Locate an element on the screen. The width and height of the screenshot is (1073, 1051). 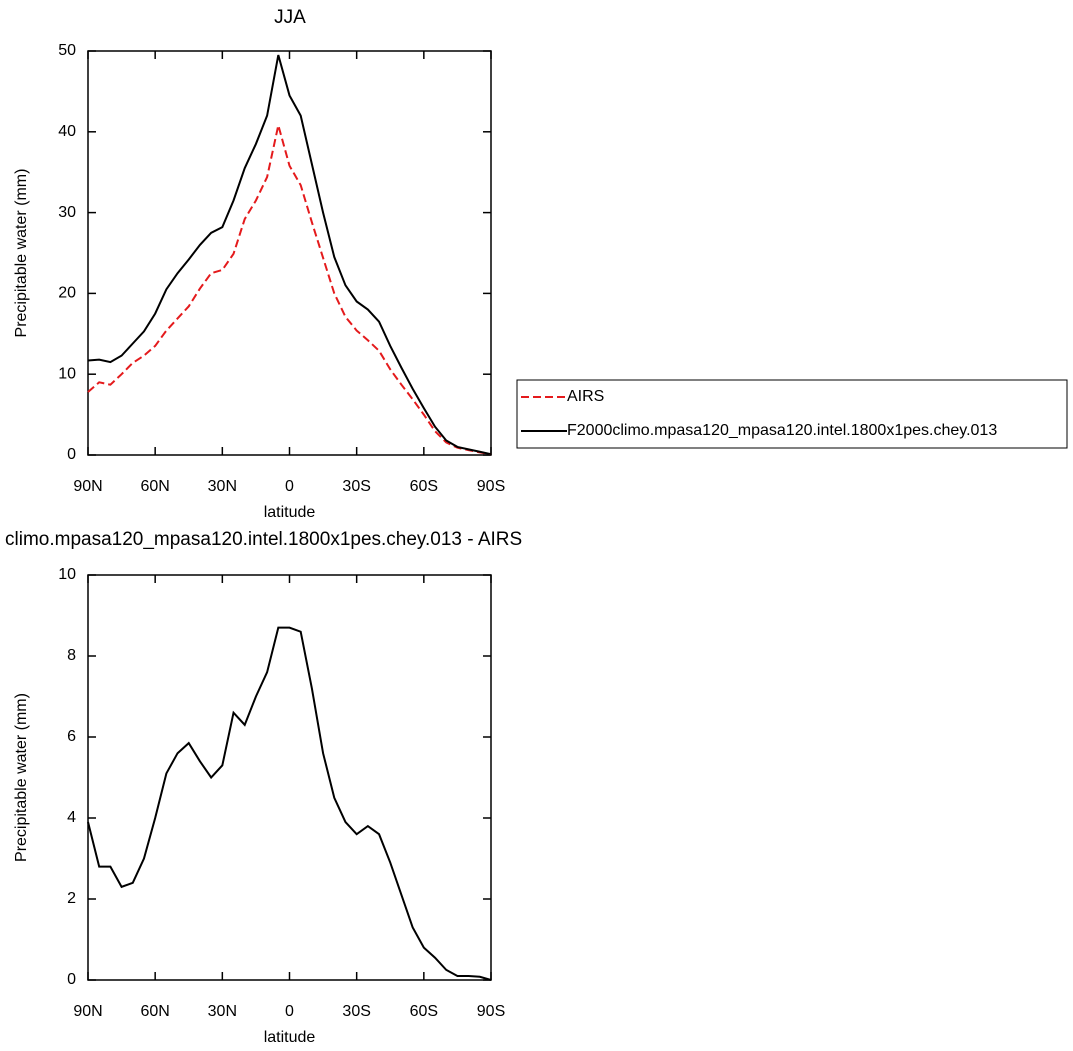
y-tick-label: 6 is located at coordinates (71, 736).